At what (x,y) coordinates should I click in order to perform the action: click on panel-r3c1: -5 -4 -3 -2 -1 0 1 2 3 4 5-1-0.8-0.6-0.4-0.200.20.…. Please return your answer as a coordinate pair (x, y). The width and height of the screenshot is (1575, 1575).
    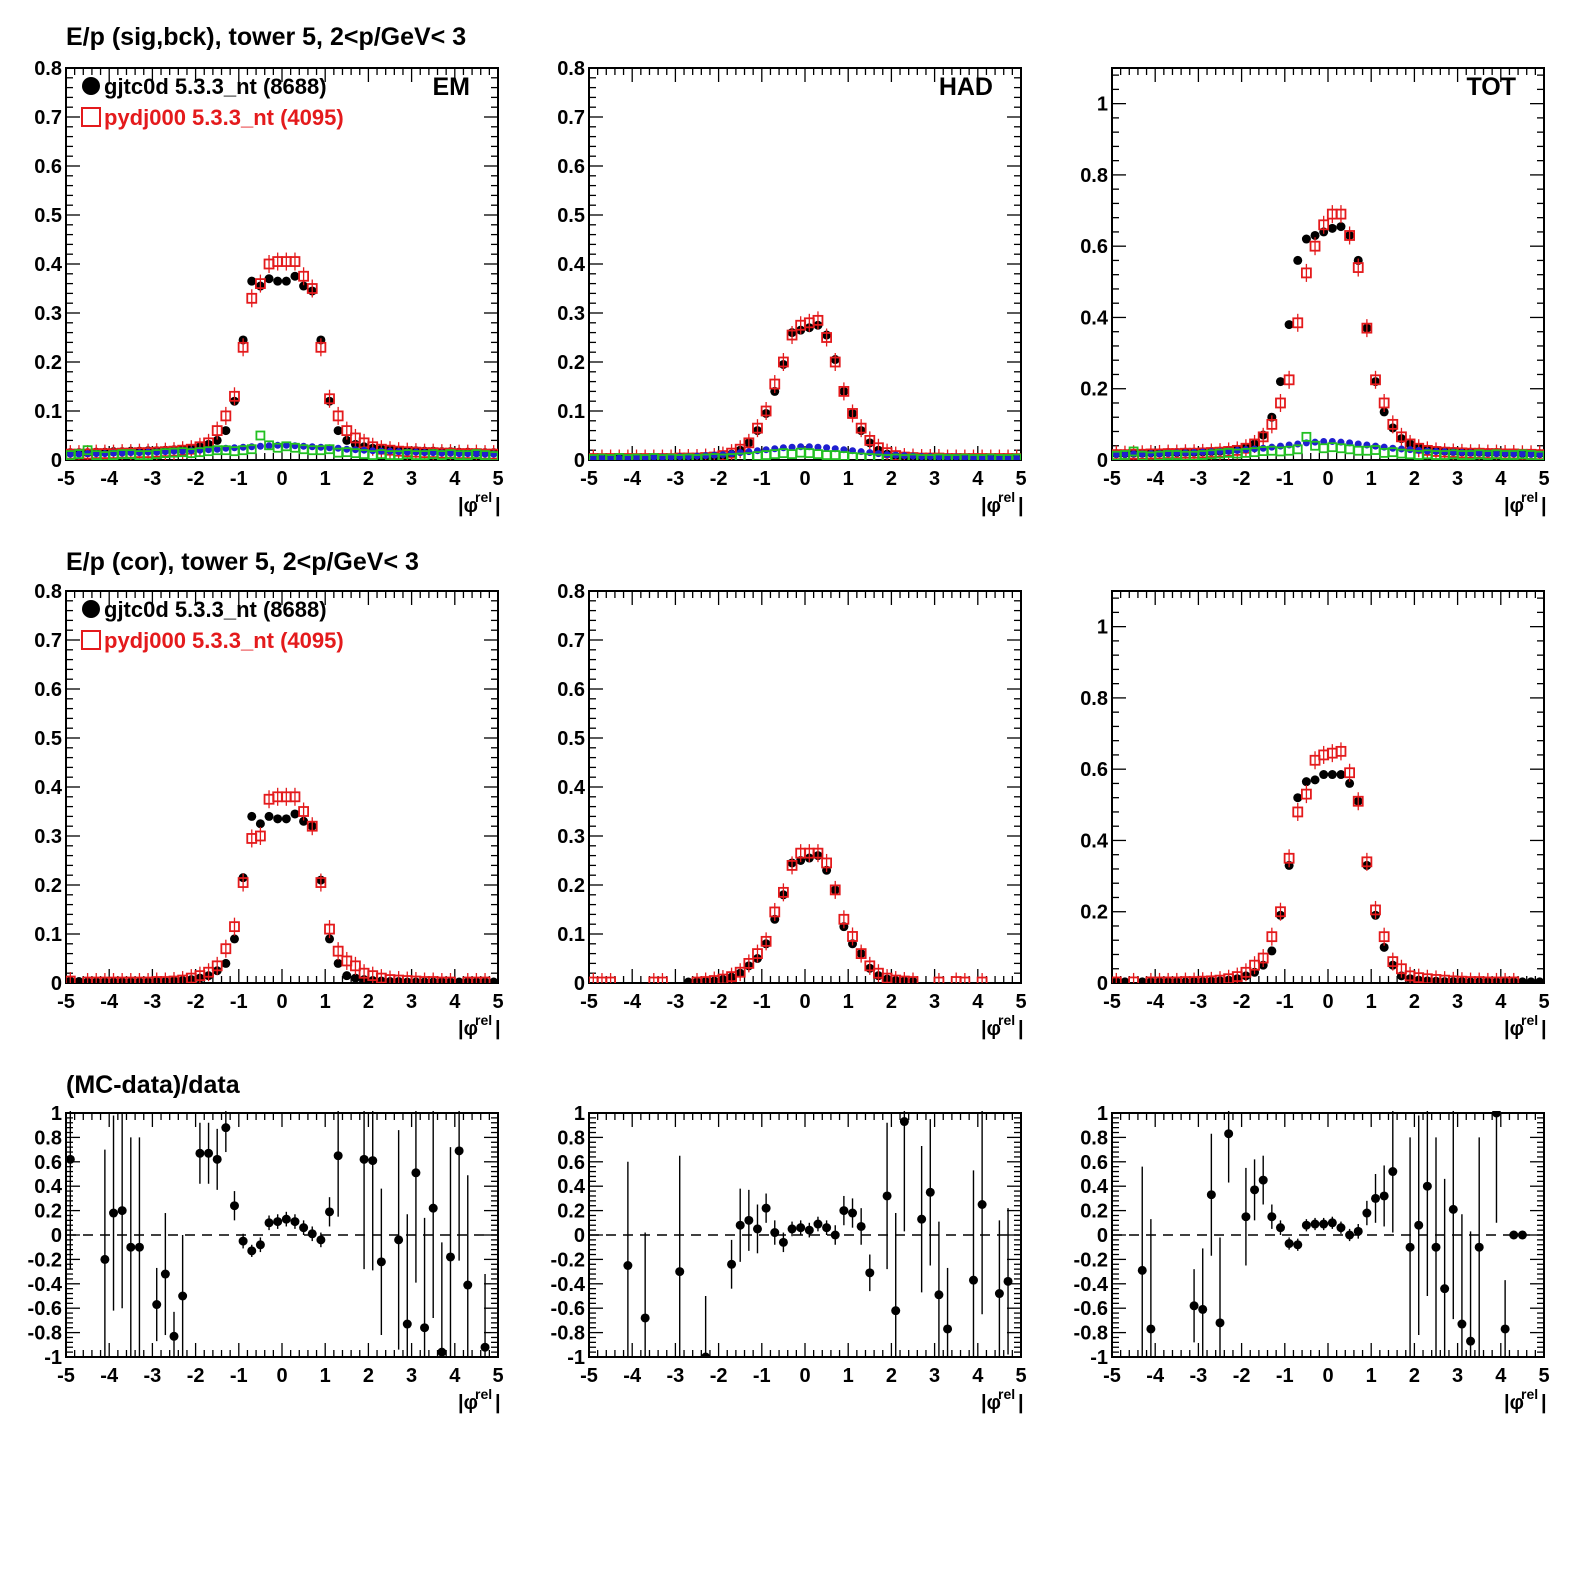
    Looking at the image, I should click on (266, 1258).